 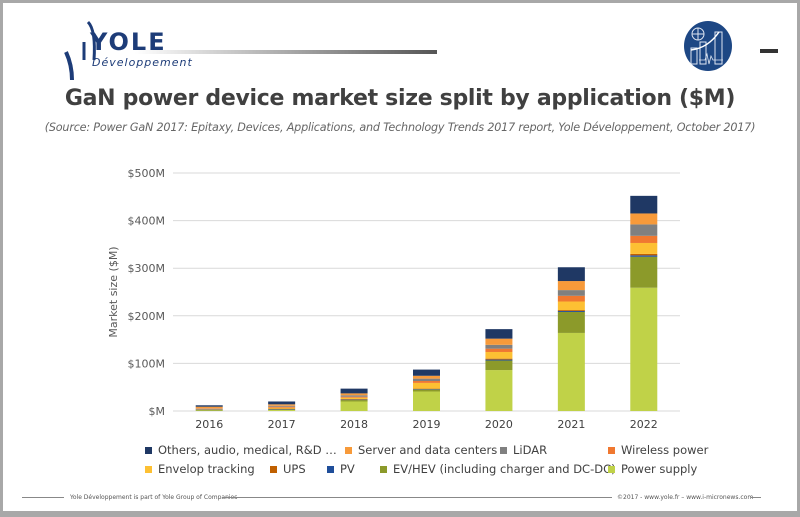 What do you see at coordinates (147, 173) in the screenshot?
I see `y-tick-label: $500M` at bounding box center [147, 173].